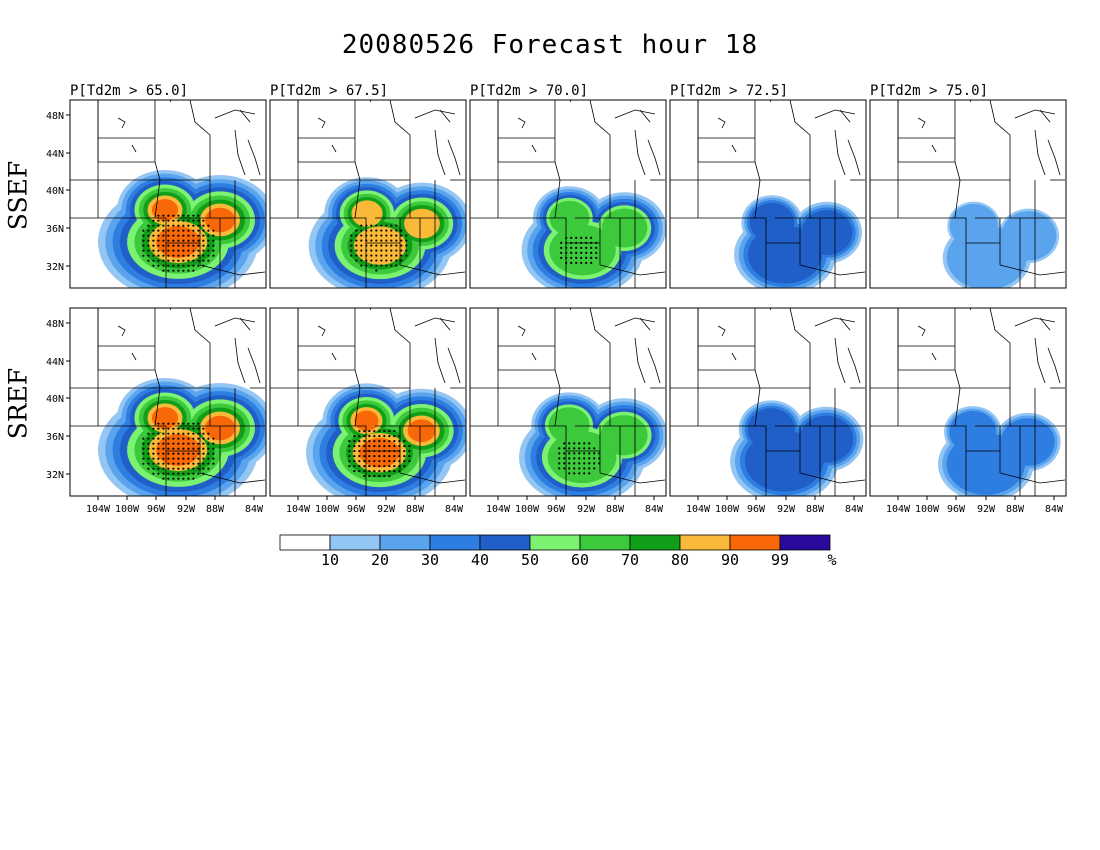  Describe the element at coordinates (330, 560) in the screenshot. I see `colorbar-tick-label: 10` at that location.